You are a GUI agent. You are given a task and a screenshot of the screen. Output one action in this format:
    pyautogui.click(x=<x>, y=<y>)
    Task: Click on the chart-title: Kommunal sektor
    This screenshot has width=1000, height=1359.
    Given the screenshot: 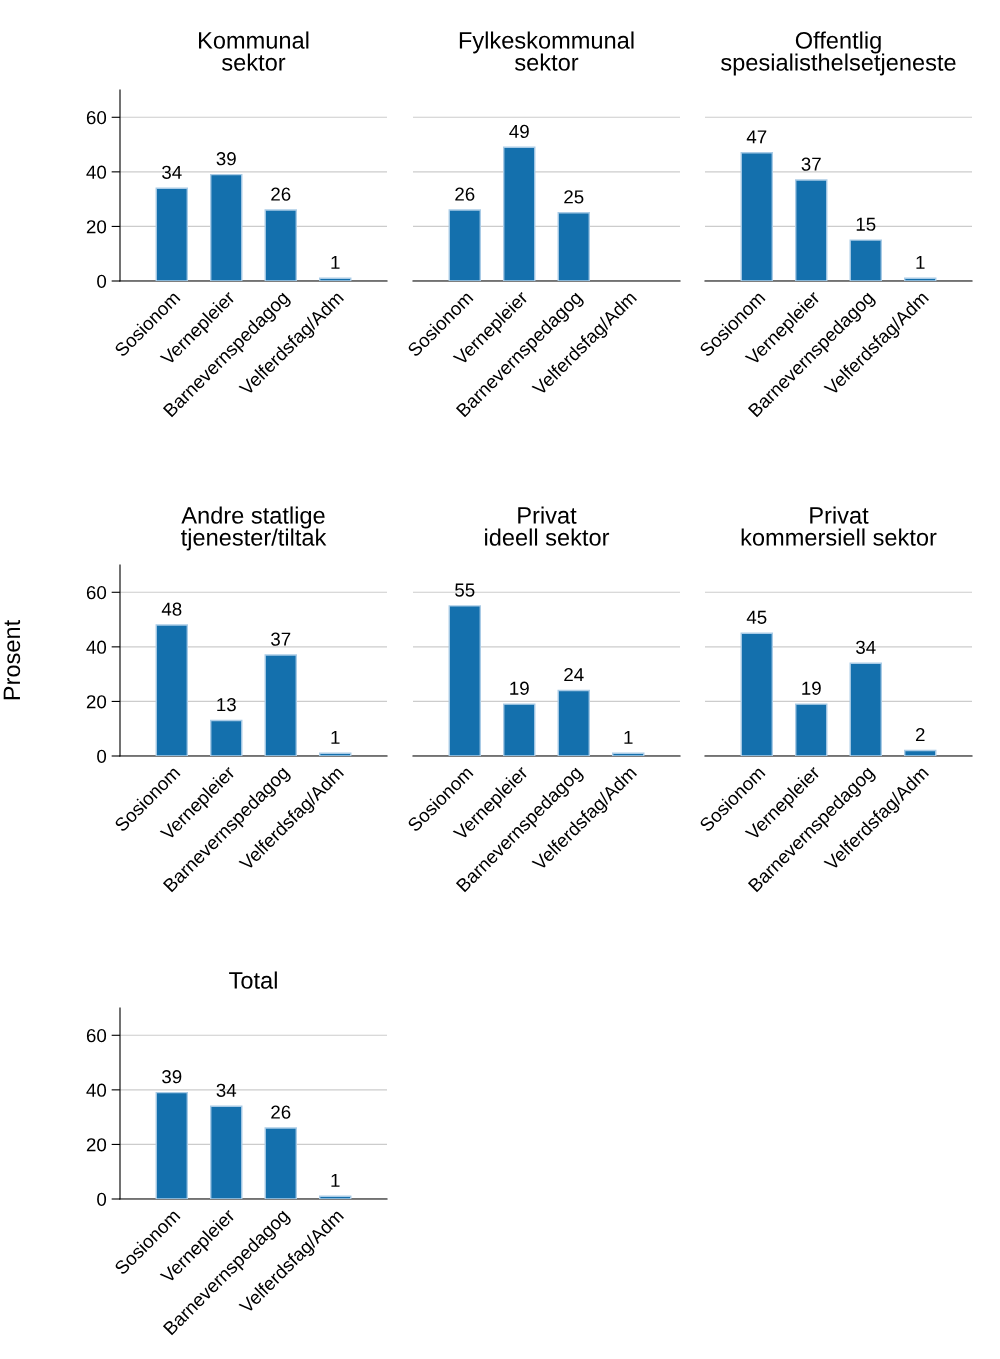 What is the action you would take?
    pyautogui.click(x=254, y=51)
    